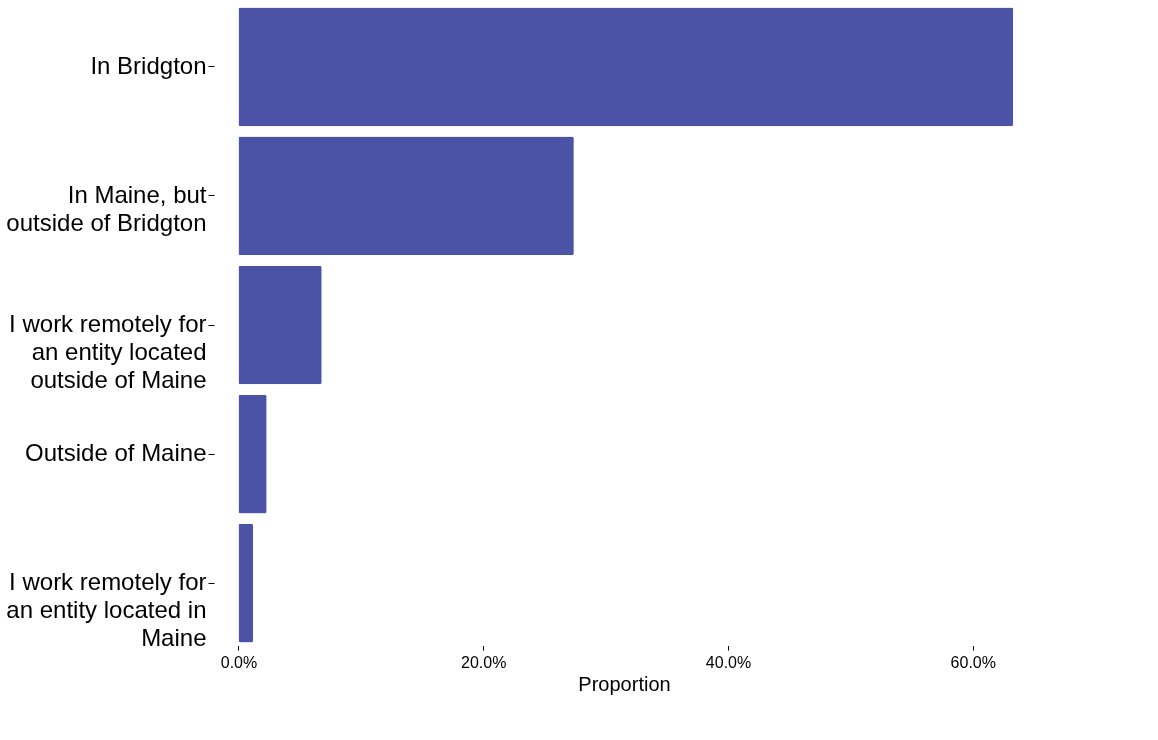  Describe the element at coordinates (108, 351) in the screenshot. I see `y-tick-label: I work remotely for an entity located outside of Maine` at that location.